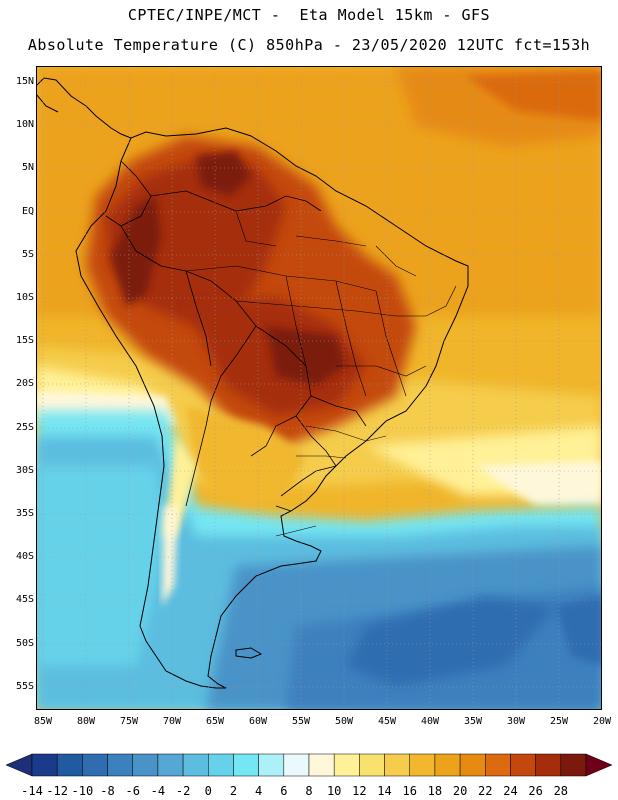 The width and height of the screenshot is (618, 800). What do you see at coordinates (599, 765) in the screenshot?
I see `colorbar-high-arrow` at bounding box center [599, 765].